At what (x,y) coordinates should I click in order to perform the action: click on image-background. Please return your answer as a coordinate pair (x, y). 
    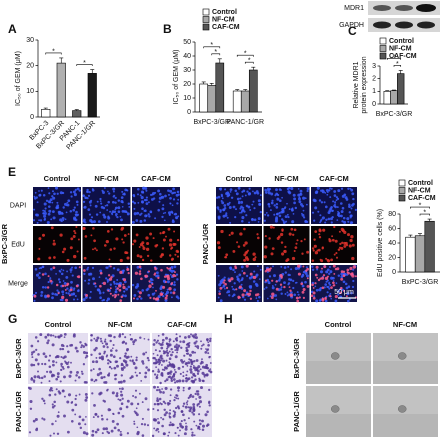
    Looking at the image, I should click on (106, 244).